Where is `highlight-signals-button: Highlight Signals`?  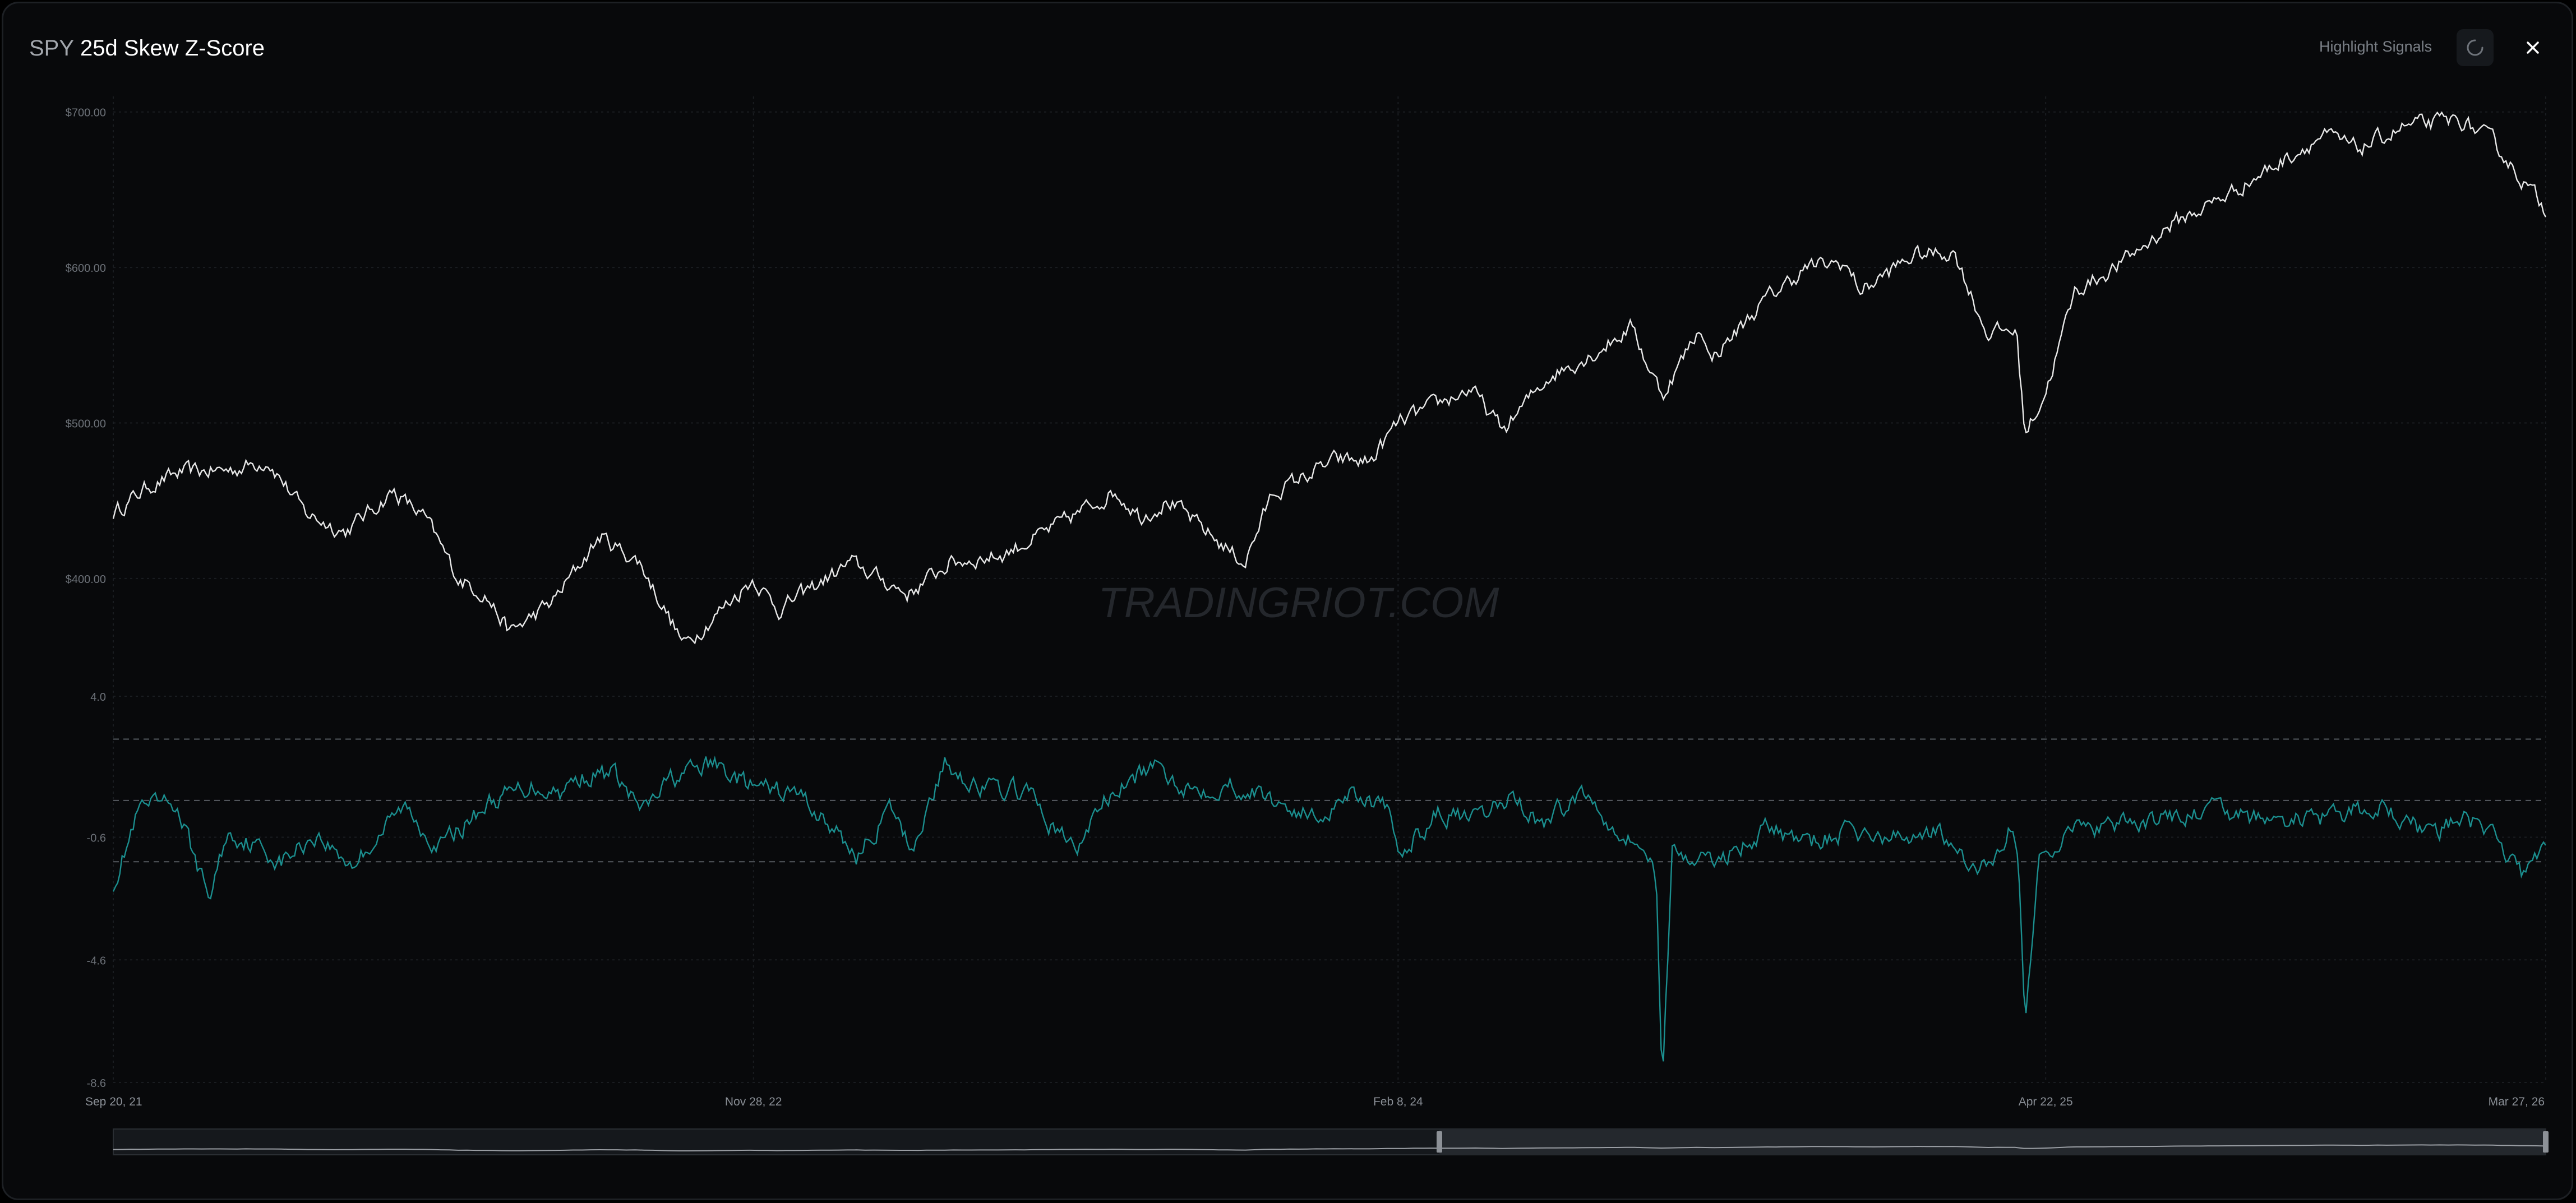 highlight-signals-button: Highlight Signals is located at coordinates (2375, 47).